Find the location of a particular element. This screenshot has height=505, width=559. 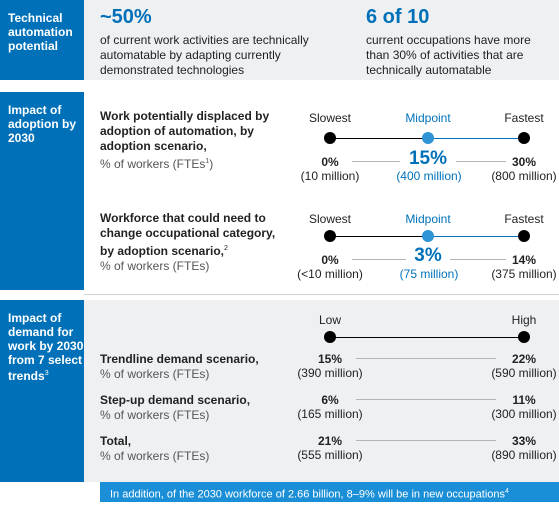

stepup-low-million: (165 million) is located at coordinates (330, 414).